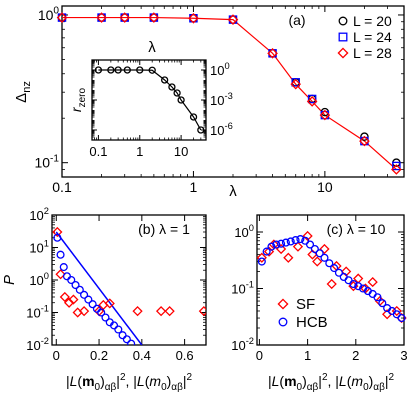  Describe the element at coordinates (312, 322) in the screenshot. I see `legend-label: HCB` at that location.